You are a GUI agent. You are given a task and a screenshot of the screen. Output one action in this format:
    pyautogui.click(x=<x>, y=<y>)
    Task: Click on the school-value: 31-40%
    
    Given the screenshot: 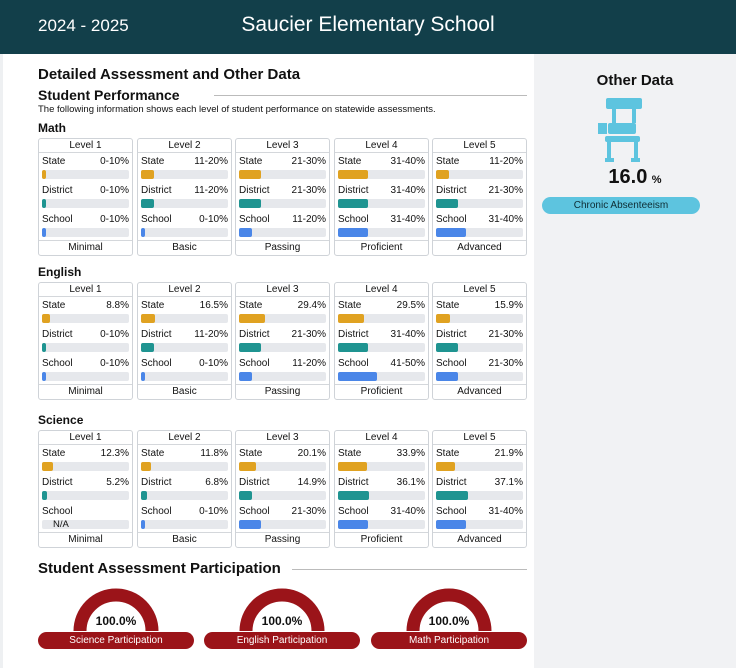 What is the action you would take?
    pyautogui.click(x=407, y=511)
    